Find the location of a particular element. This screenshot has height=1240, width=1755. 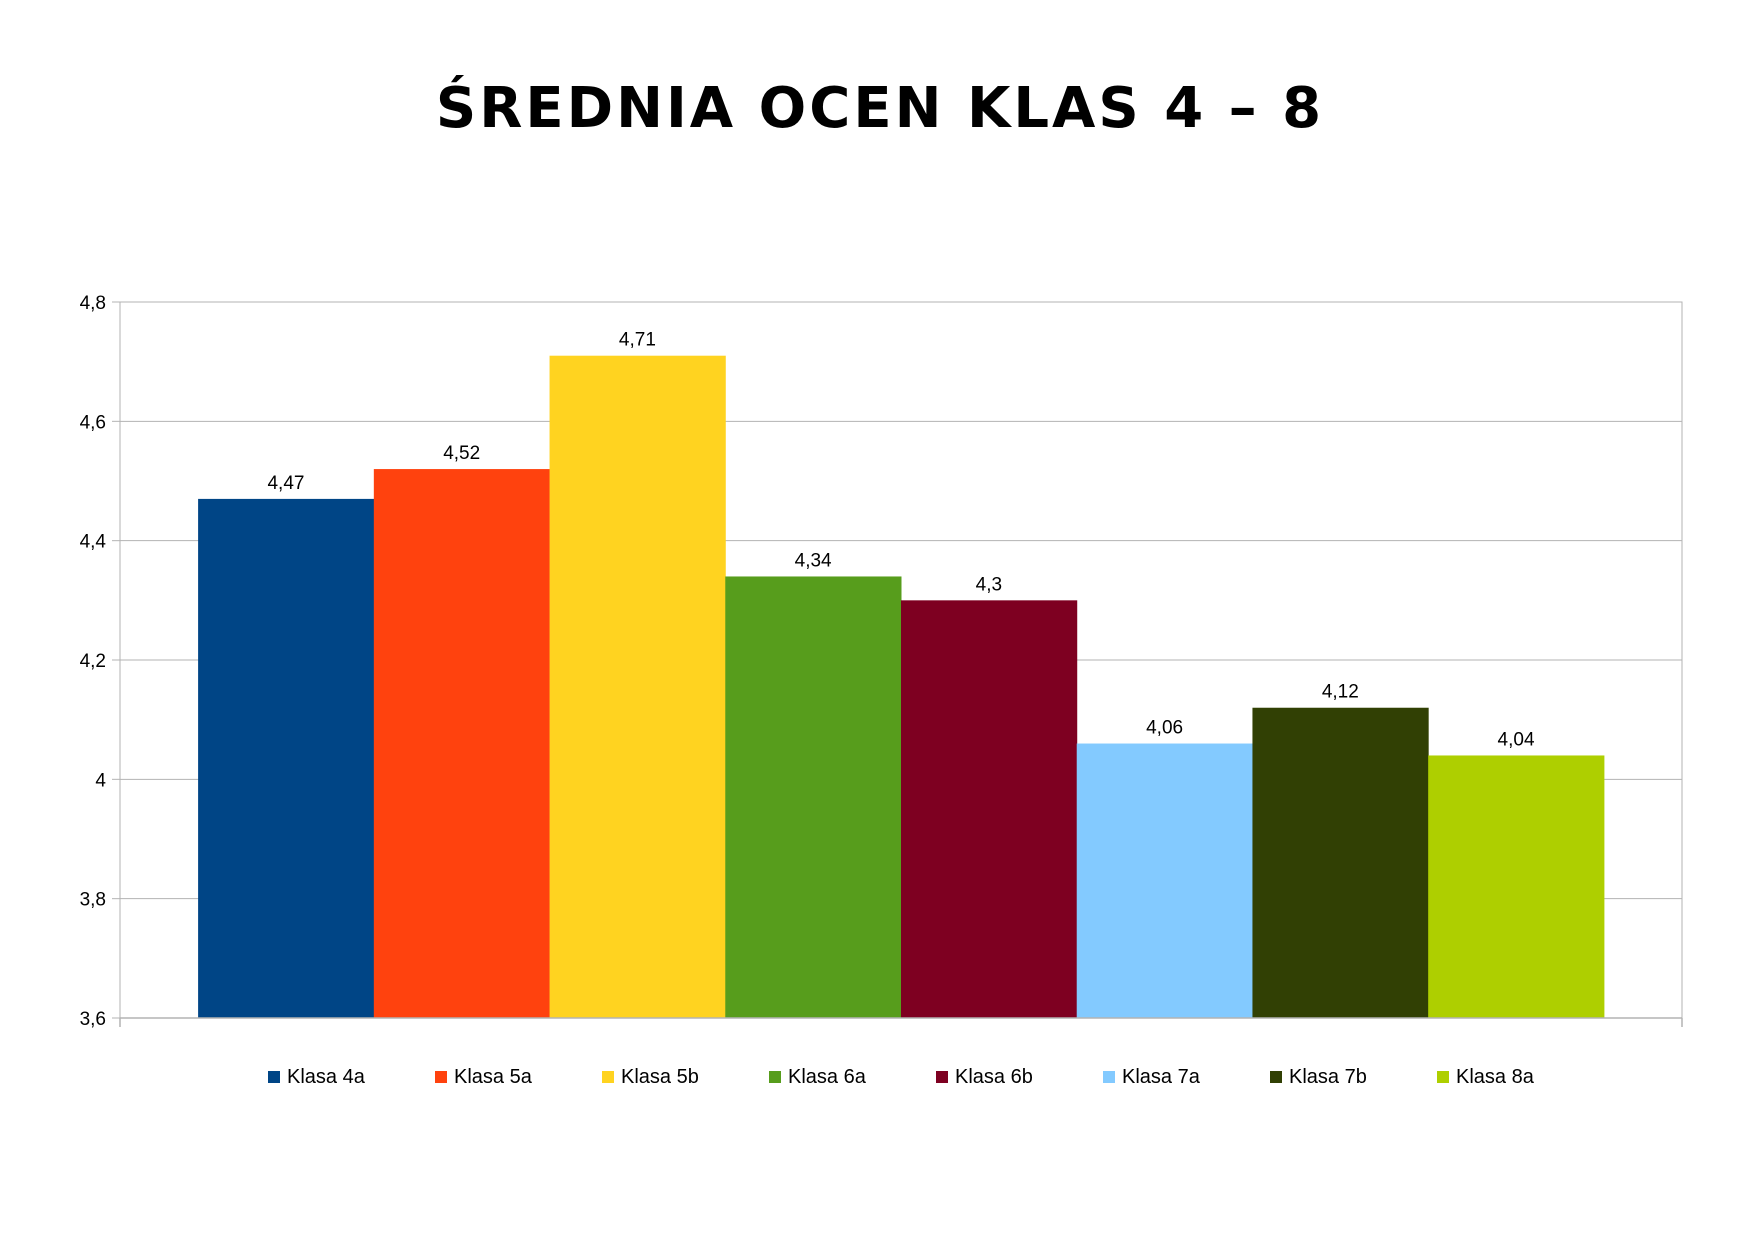

legend-label-klasa-4a: Klasa 4a is located at coordinates (326, 1077).